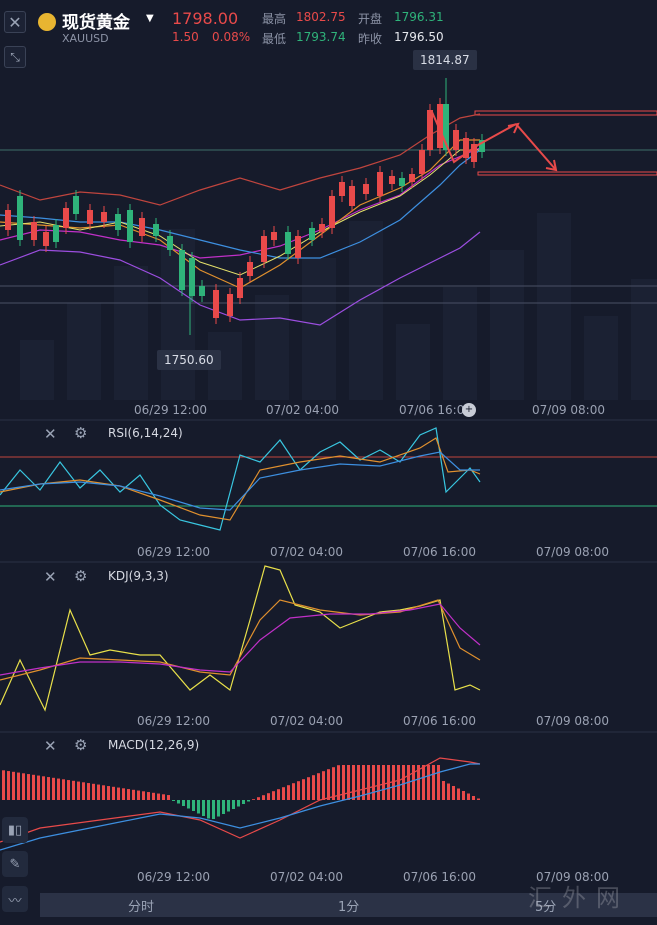 This screenshot has height=925, width=657. I want to click on kdj-d-line, so click(240, 639).